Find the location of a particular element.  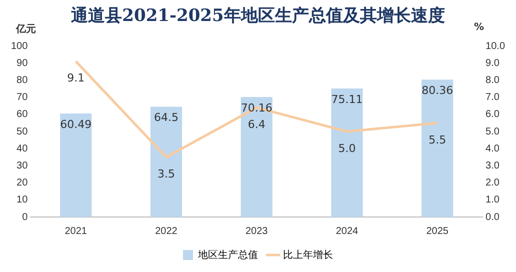

y2-tick-label: 0.0 is located at coordinates (493, 217).